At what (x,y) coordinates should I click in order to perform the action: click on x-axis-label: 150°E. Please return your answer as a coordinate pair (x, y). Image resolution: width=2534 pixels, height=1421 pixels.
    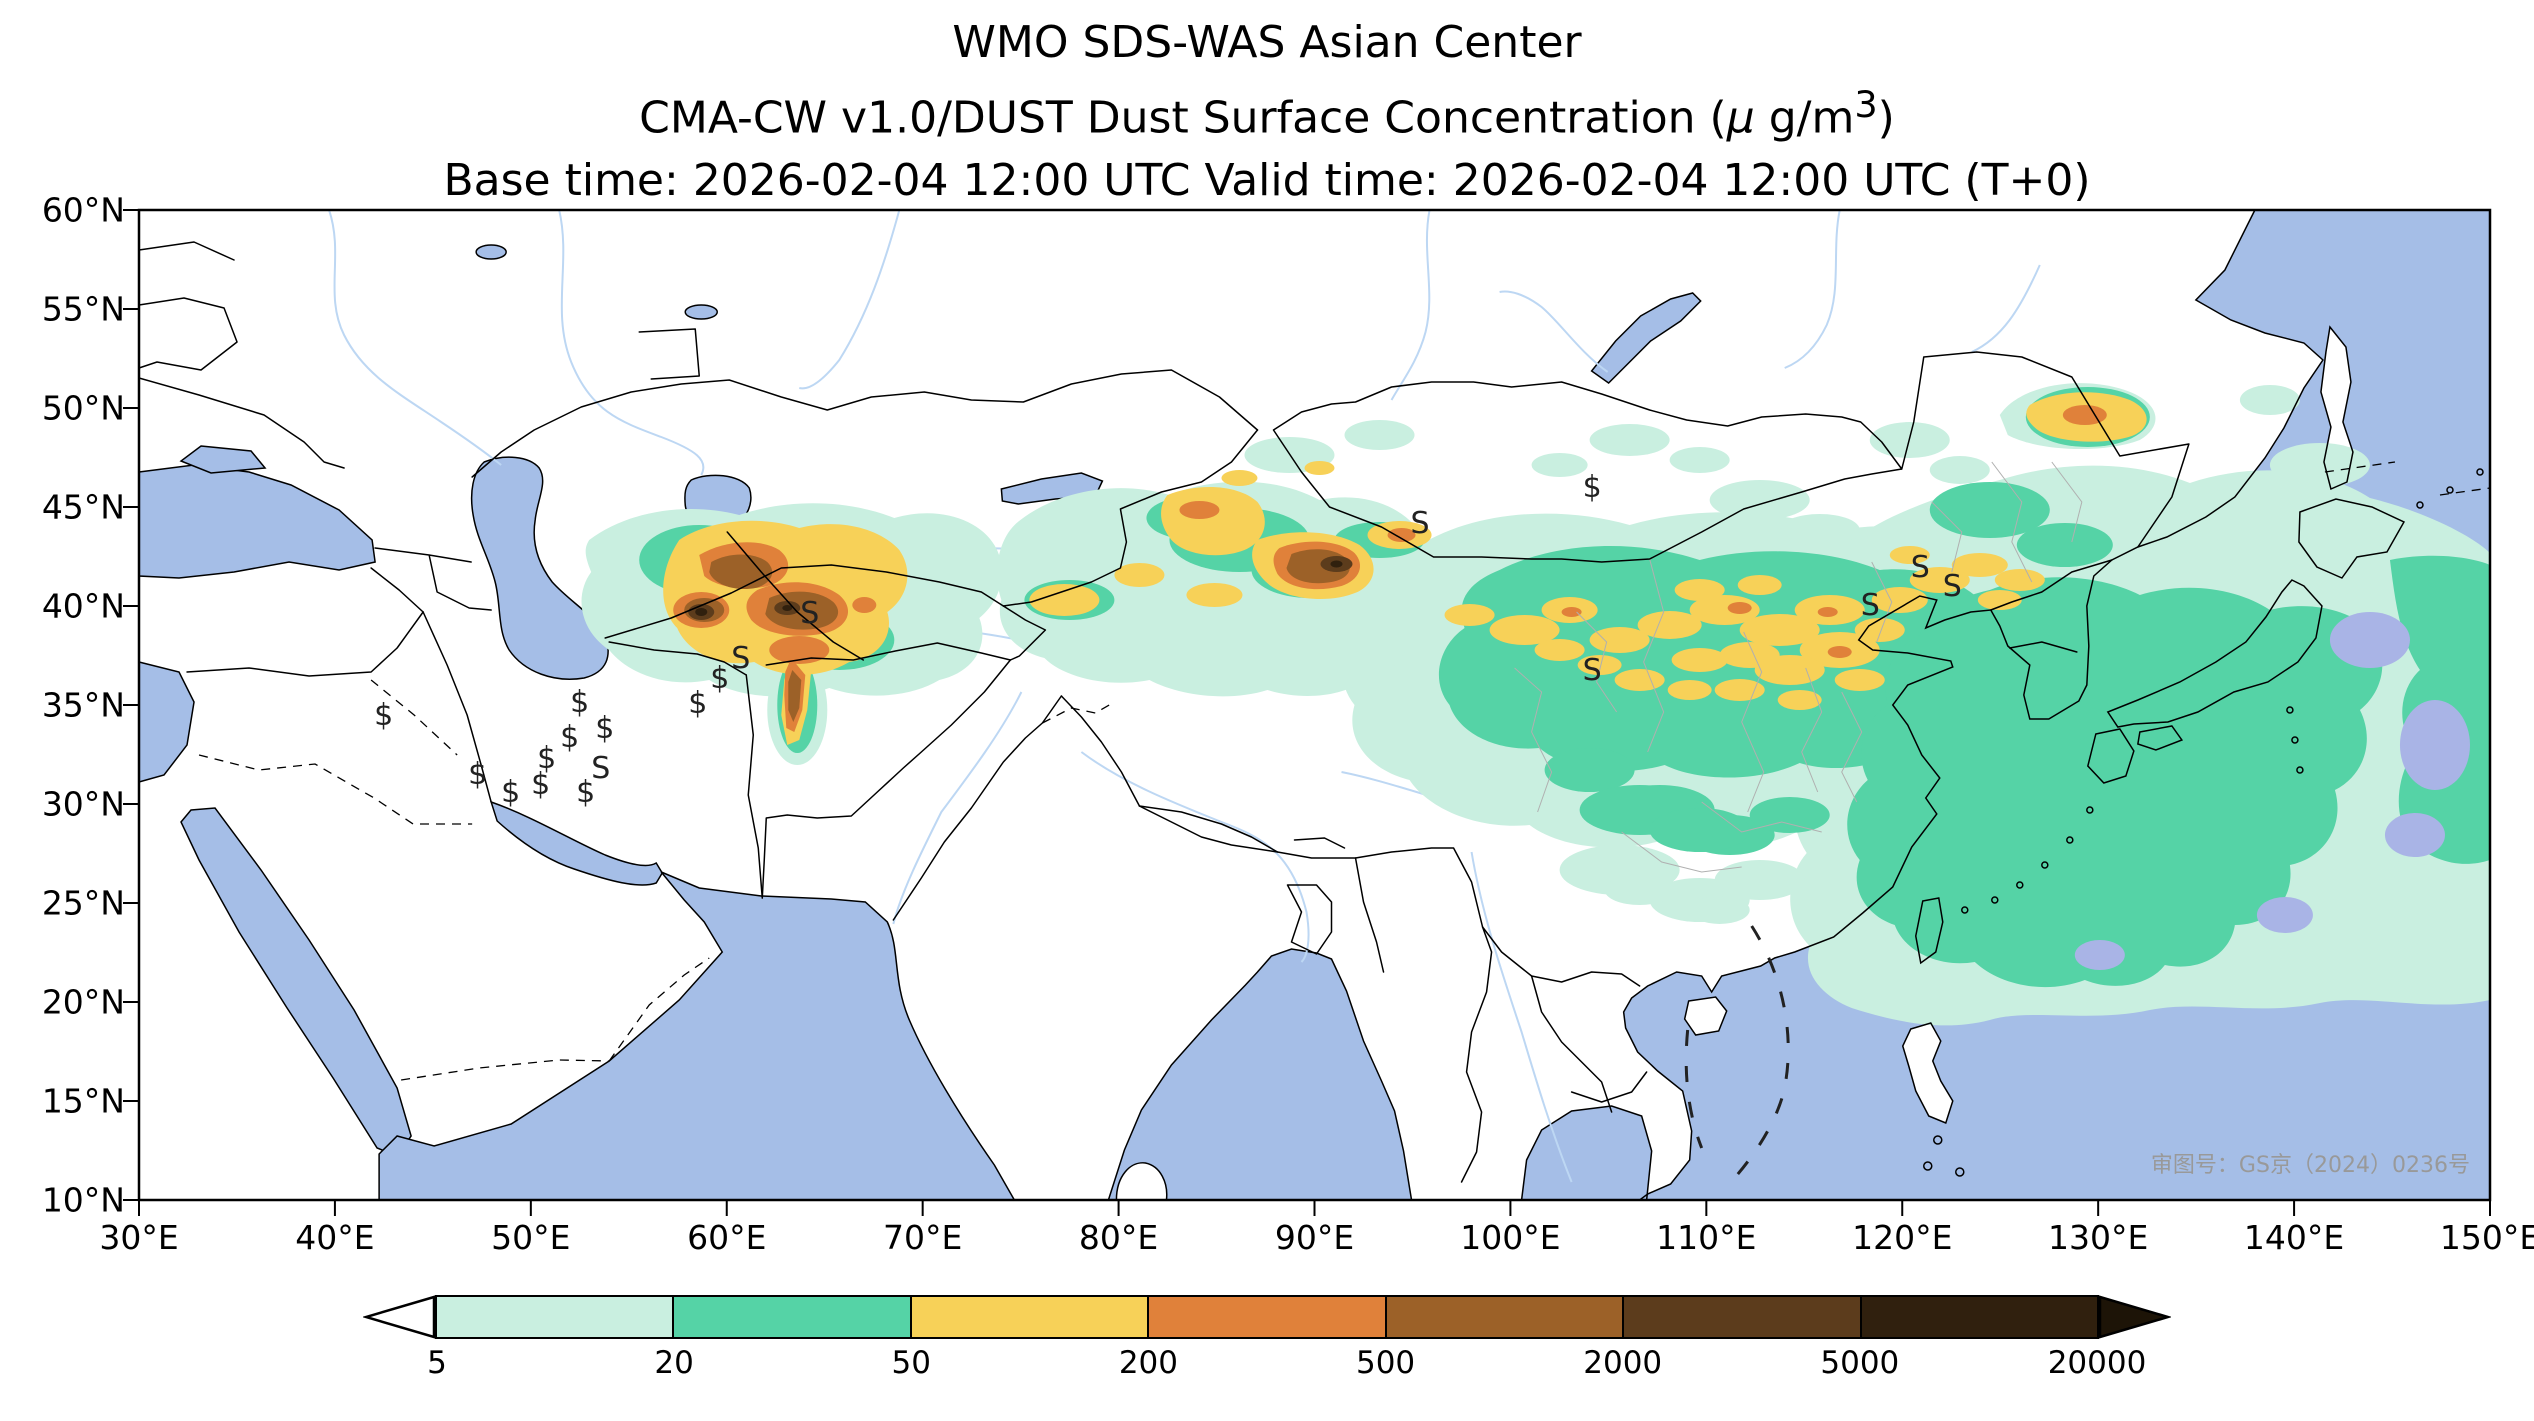
    Looking at the image, I should click on (2486, 1237).